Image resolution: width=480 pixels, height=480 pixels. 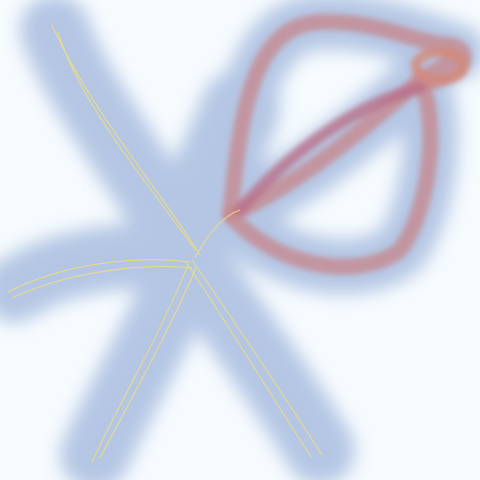 I want to click on bundle-end, so click(x=440, y=66).